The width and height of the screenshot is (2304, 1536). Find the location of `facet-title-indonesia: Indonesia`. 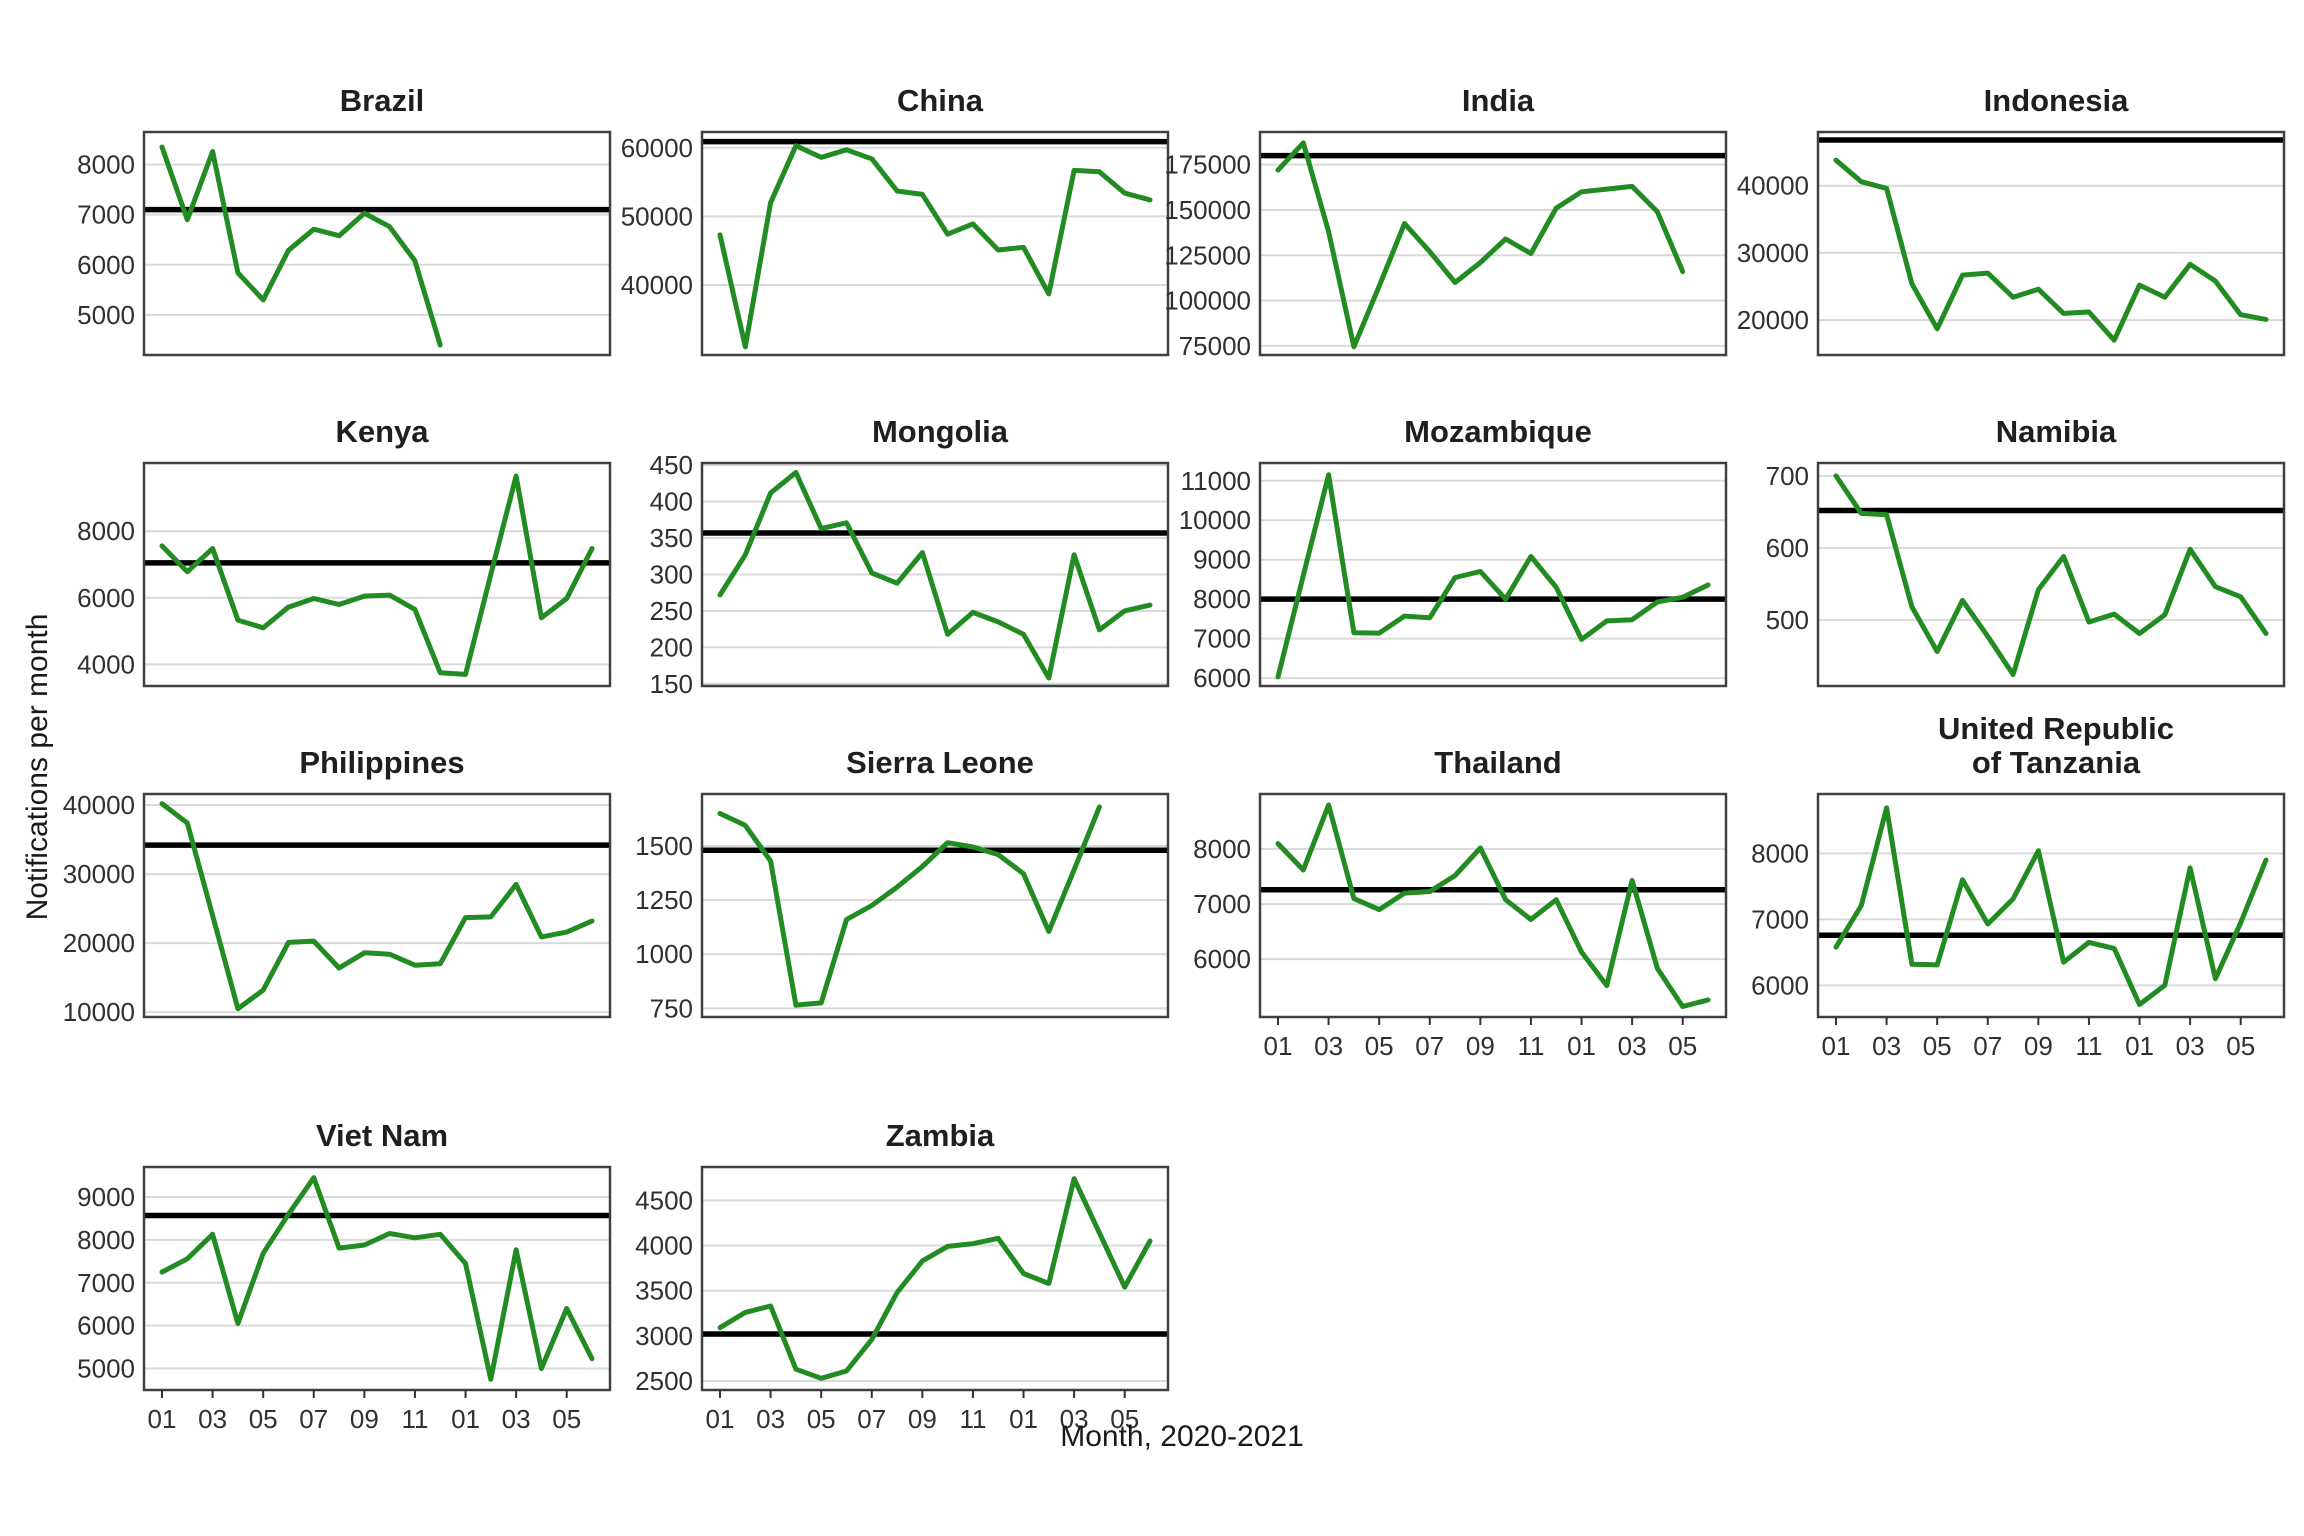

facet-title-indonesia: Indonesia is located at coordinates (2056, 100).